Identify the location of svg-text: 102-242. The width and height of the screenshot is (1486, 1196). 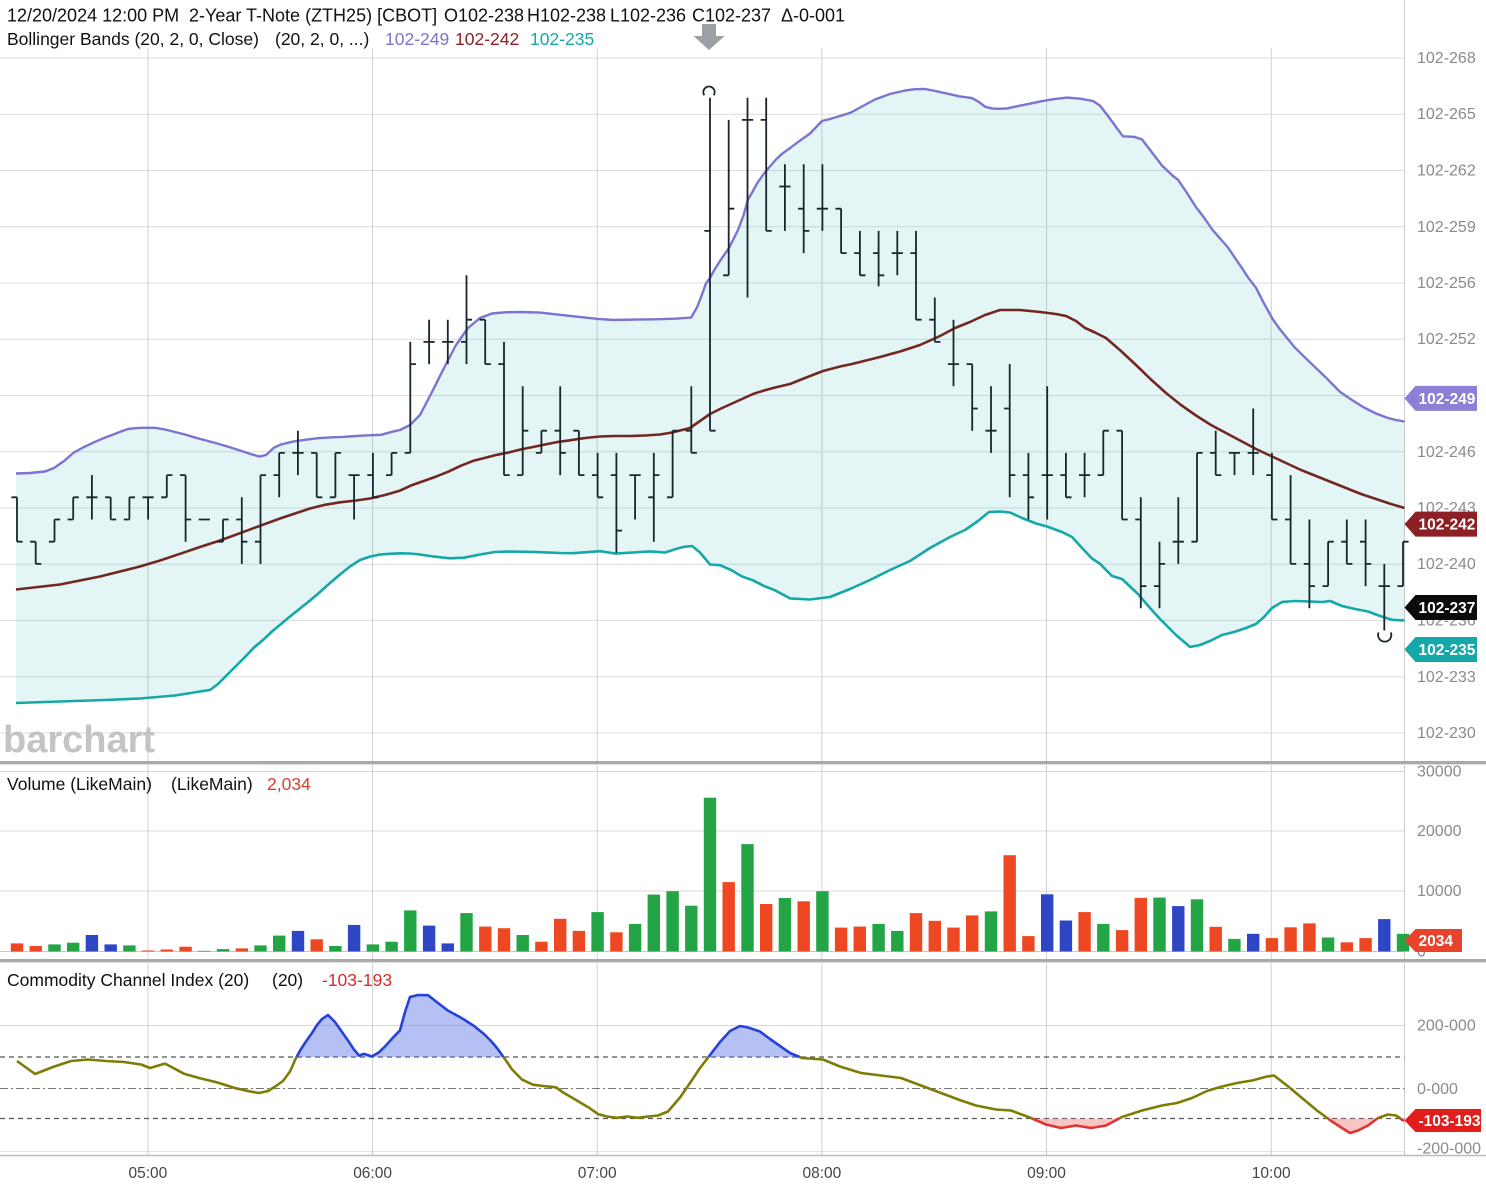
(1447, 525).